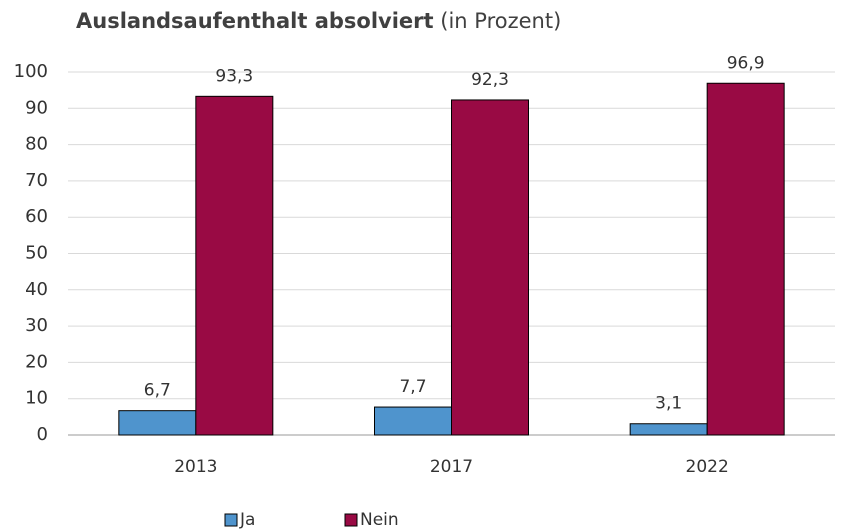 The height and width of the screenshot is (531, 863). I want to click on legend-label: Nein, so click(379, 520).